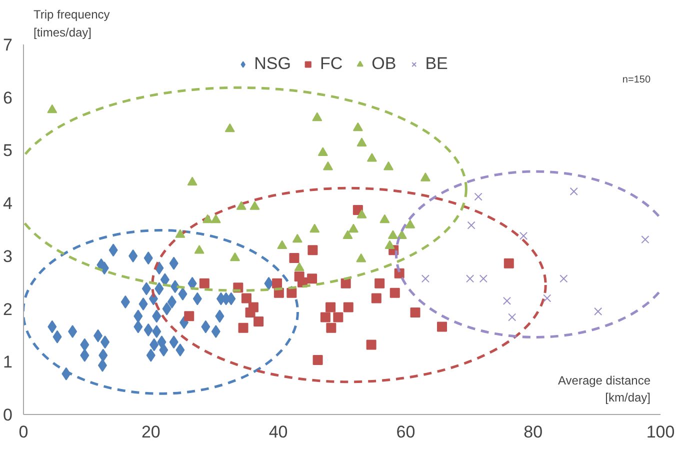 This screenshot has width=690, height=452. Describe the element at coordinates (72, 23) in the screenshot. I see `y-axis-title: Trip frequency [times/day]` at that location.